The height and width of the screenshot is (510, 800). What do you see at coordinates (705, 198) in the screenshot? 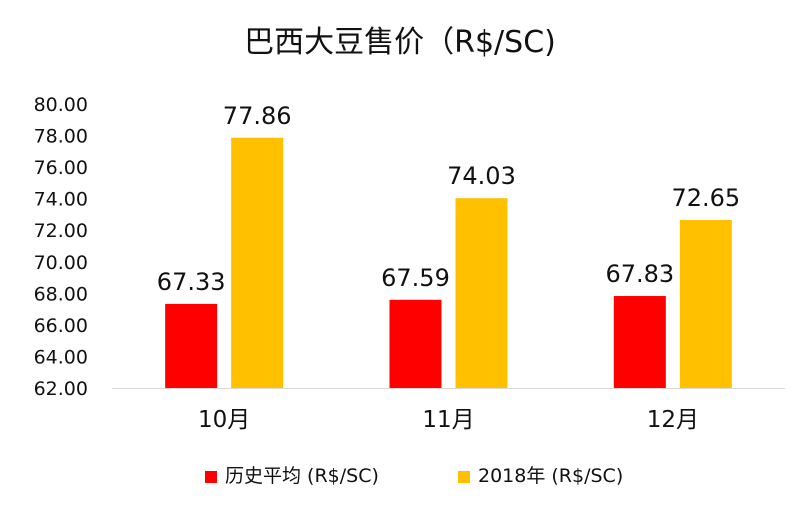
I see `data-label-series1-2: 72.65` at bounding box center [705, 198].